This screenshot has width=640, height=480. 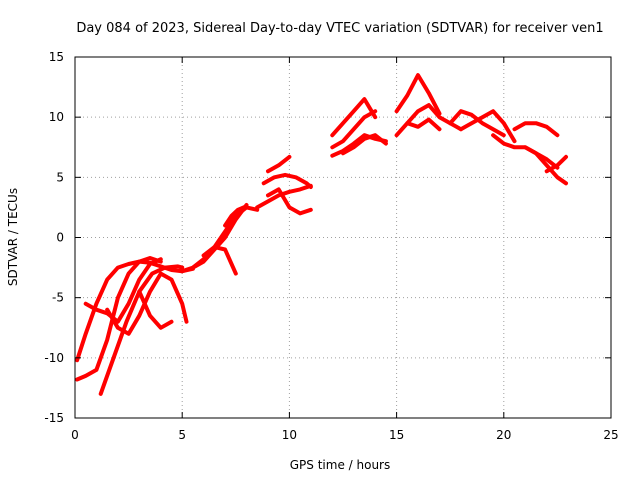 What do you see at coordinates (340, 465) in the screenshot?
I see `x-axis-label: GPS time / hours` at bounding box center [340, 465].